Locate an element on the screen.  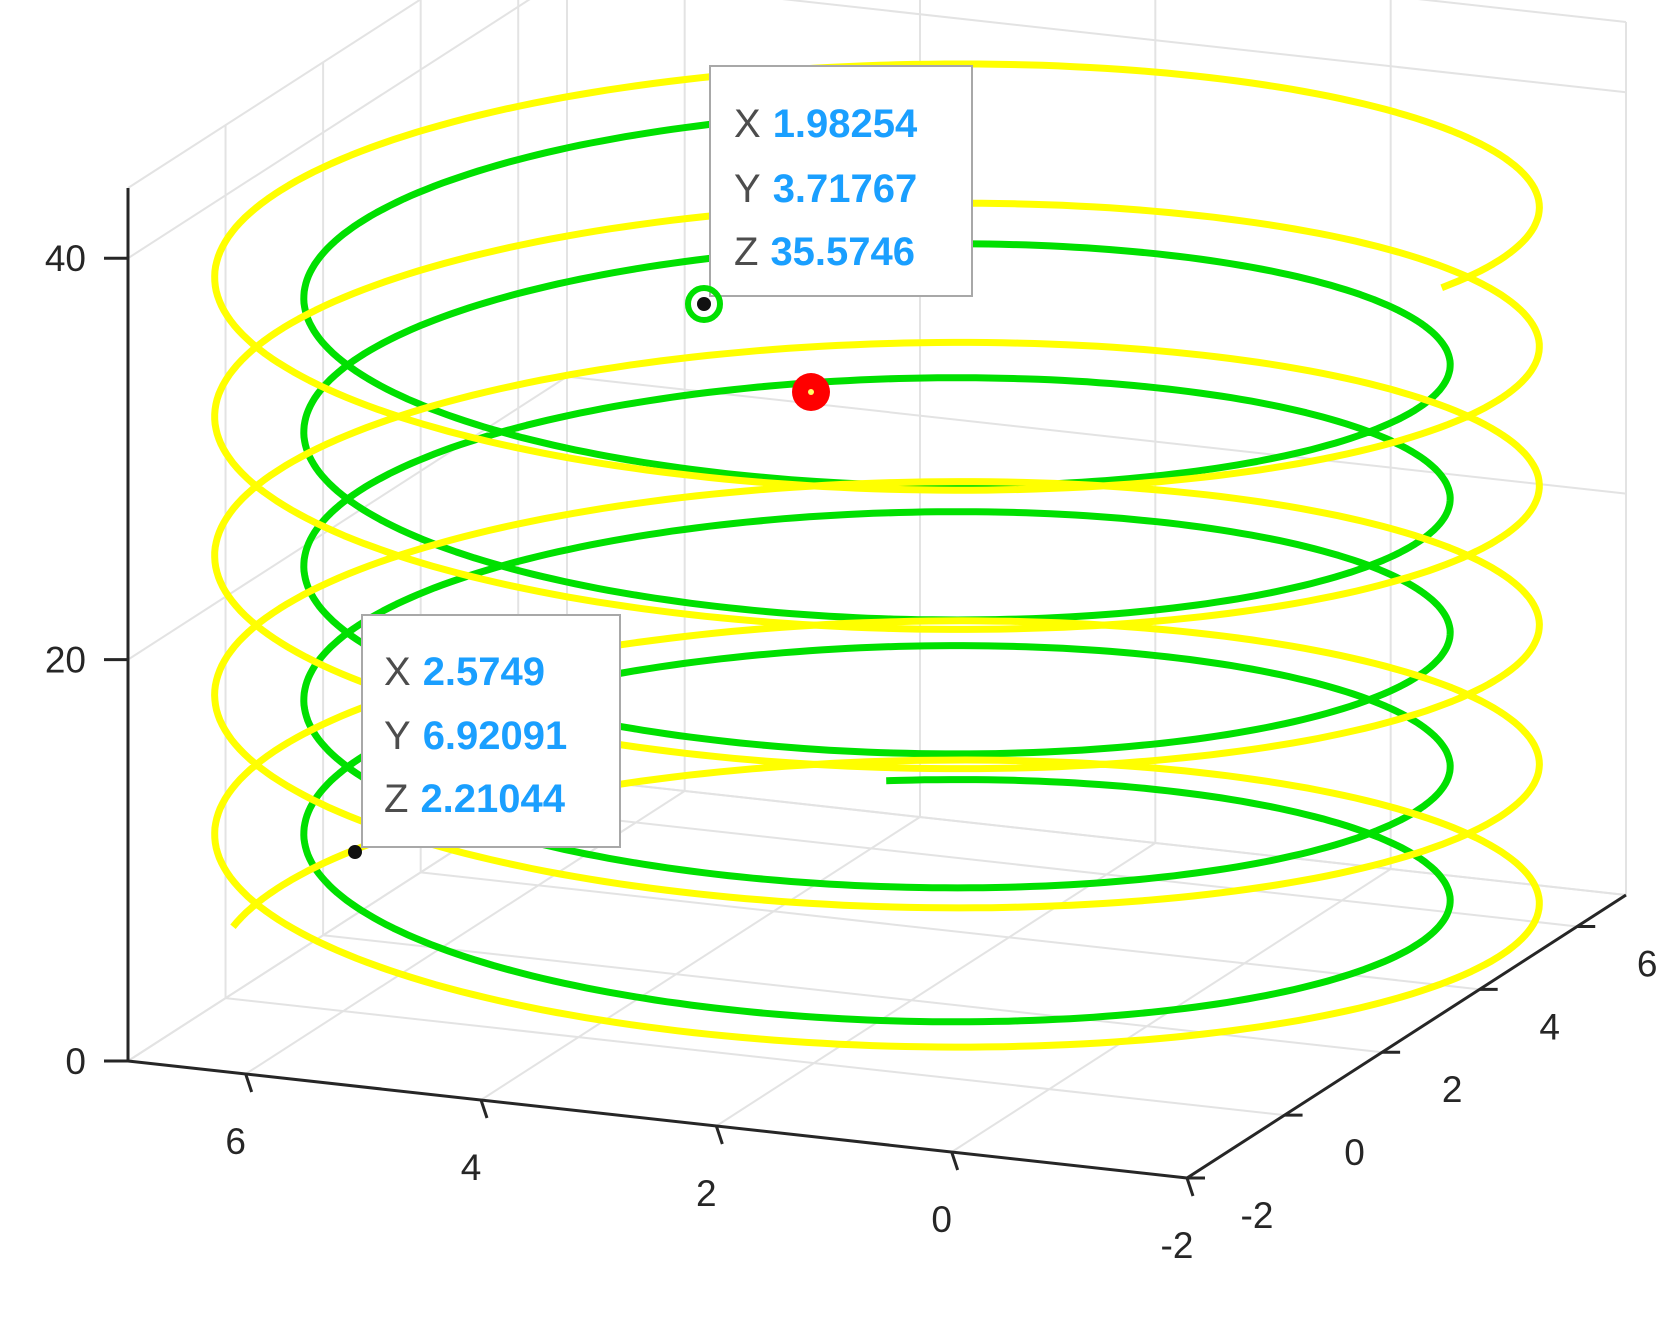
datatip-bottom-y-value: 6.92091 is located at coordinates (495, 736).